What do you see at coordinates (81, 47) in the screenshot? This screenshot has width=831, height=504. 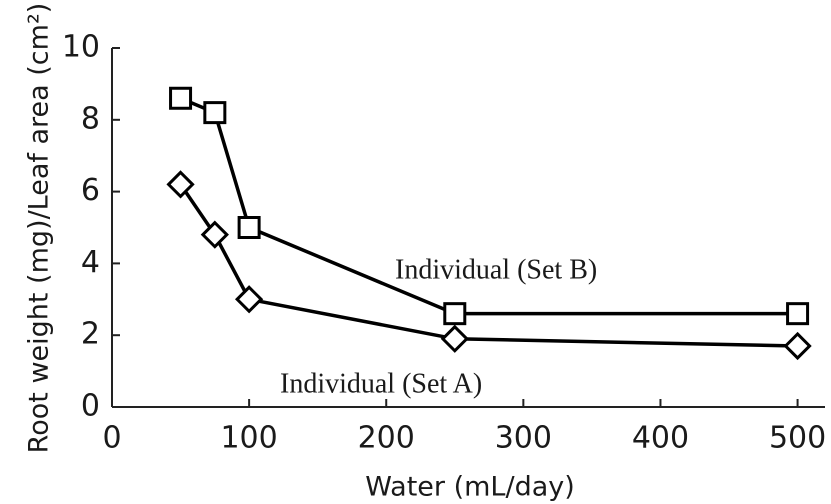 I see `y-tick-label: 10` at bounding box center [81, 47].